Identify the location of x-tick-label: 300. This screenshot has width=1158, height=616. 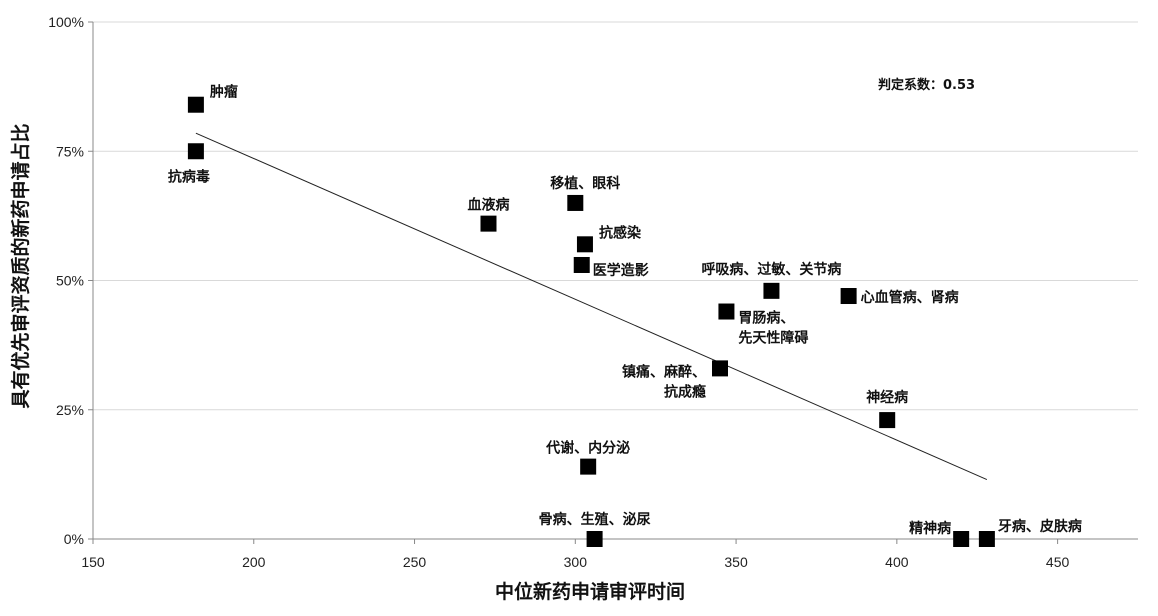
(576, 562).